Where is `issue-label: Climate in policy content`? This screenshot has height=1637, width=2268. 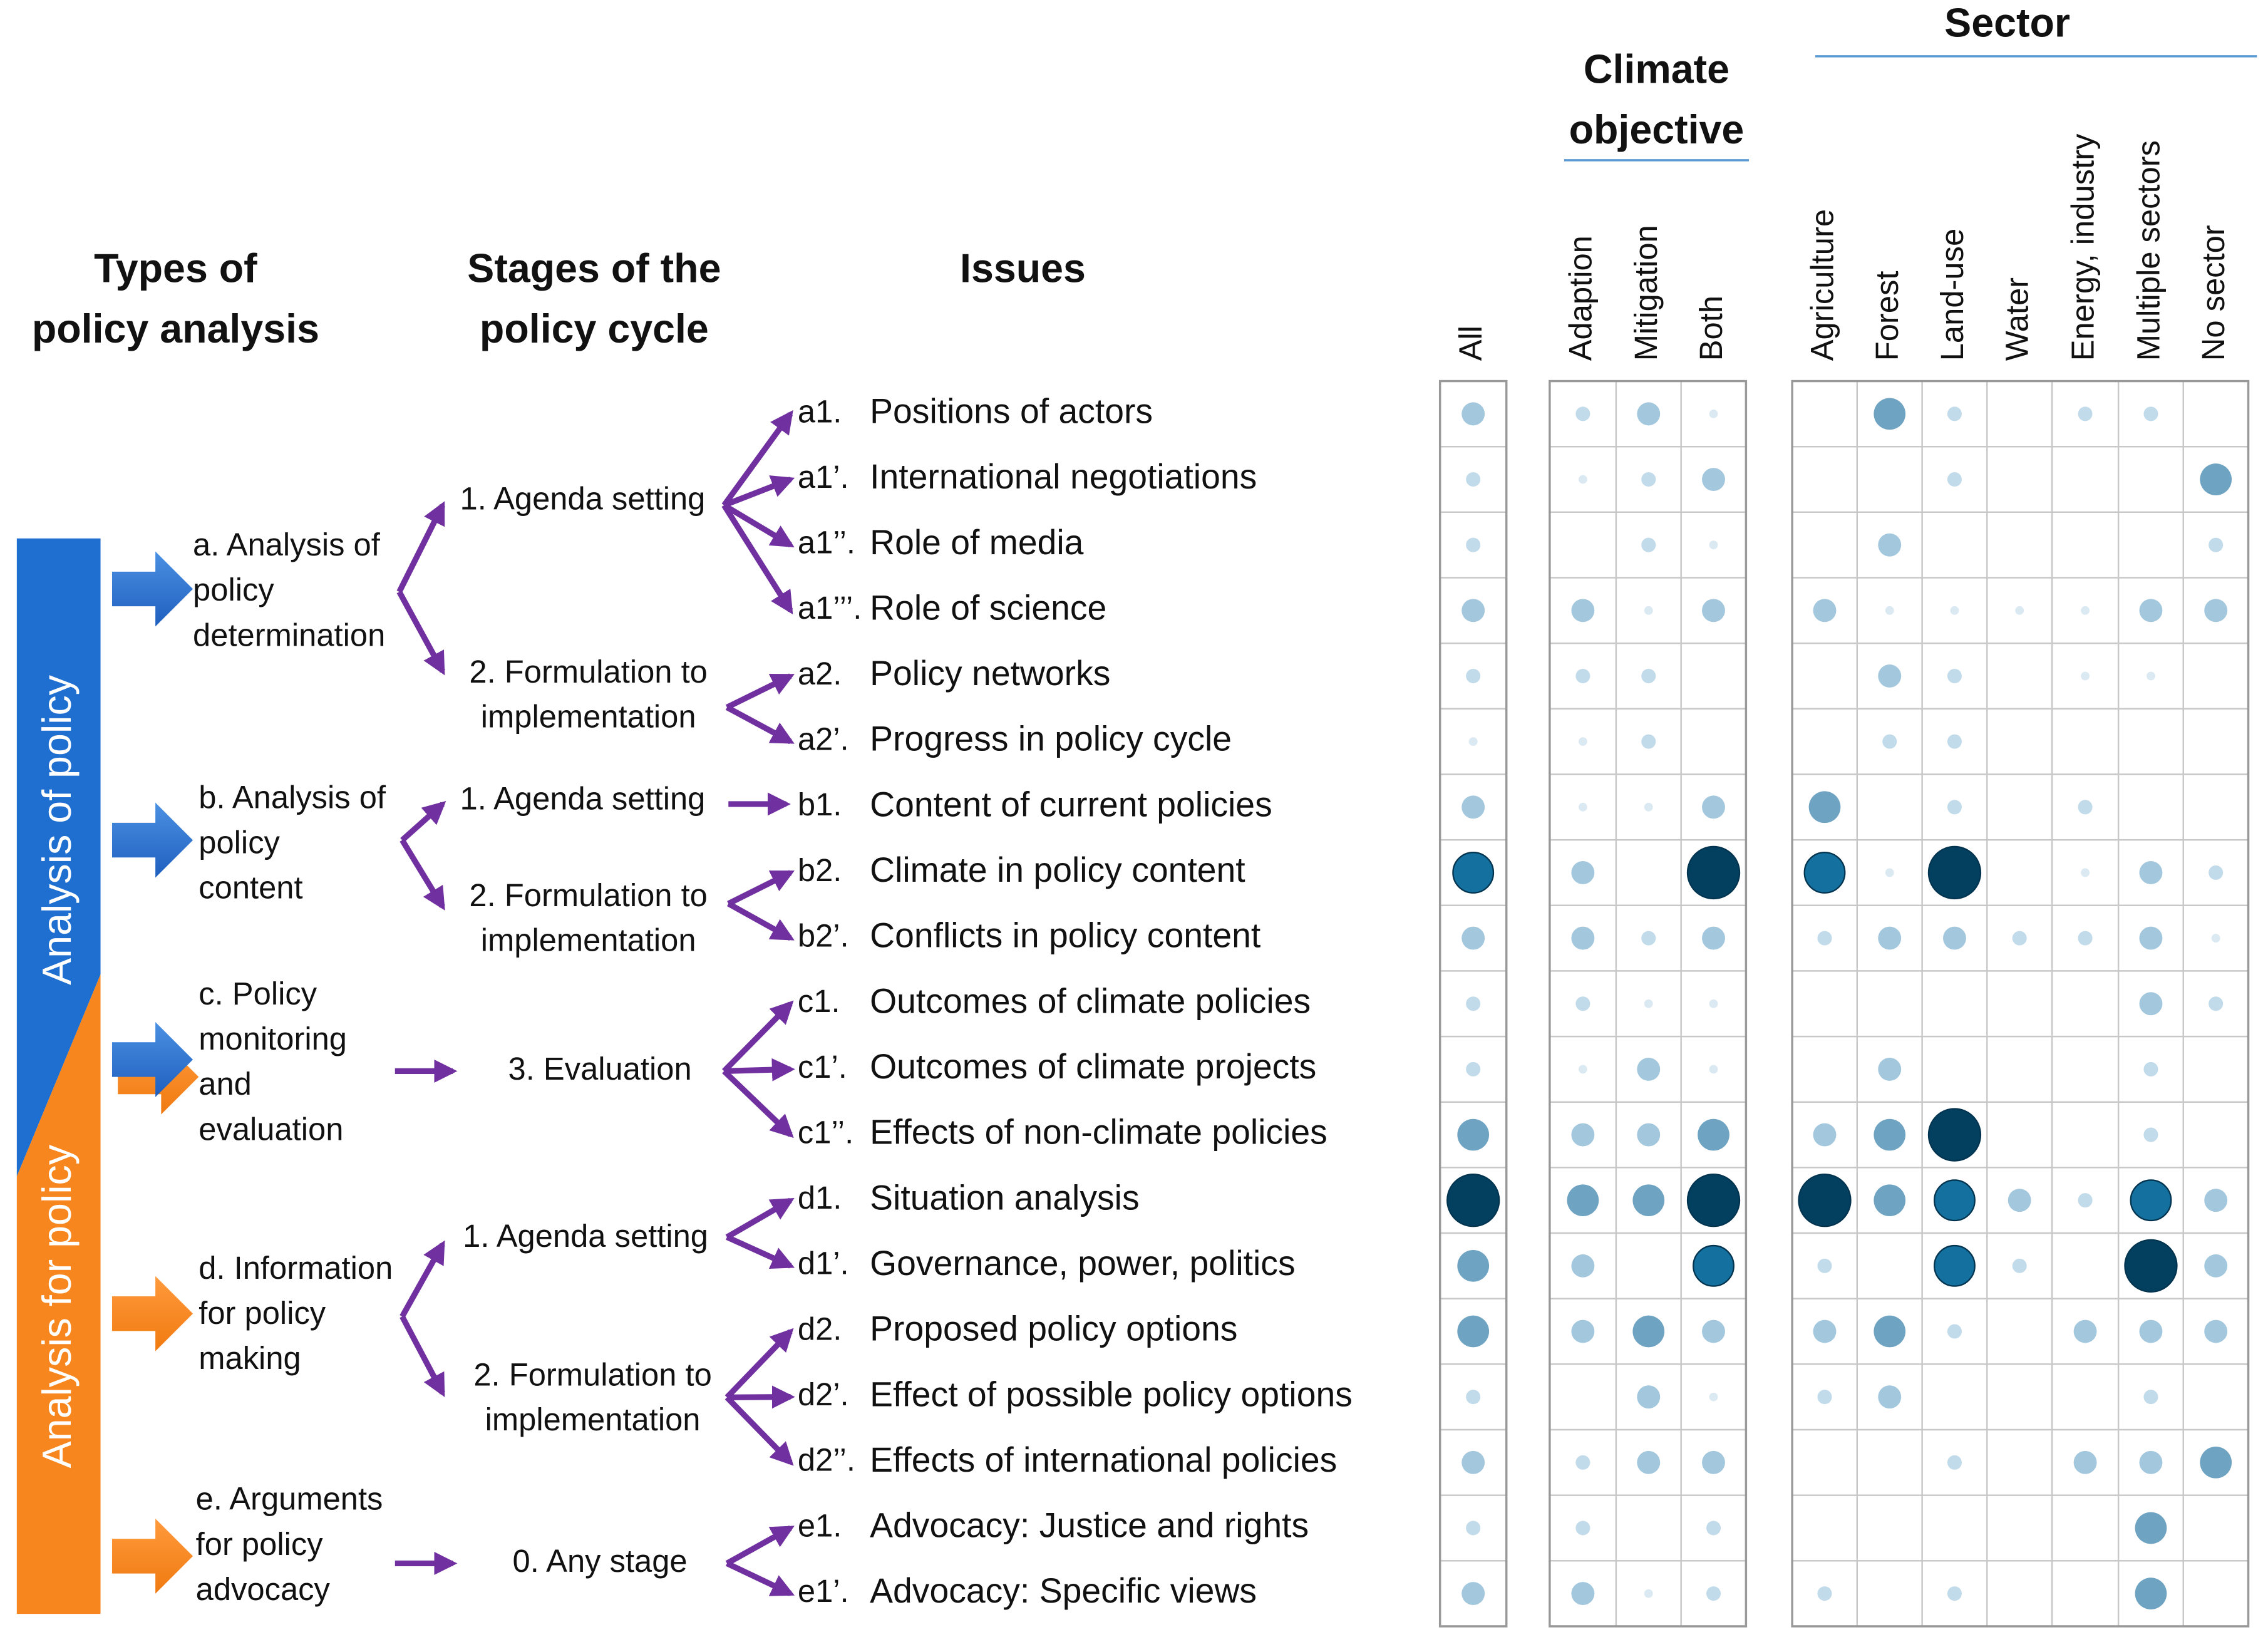 issue-label: Climate in policy content is located at coordinates (1057, 870).